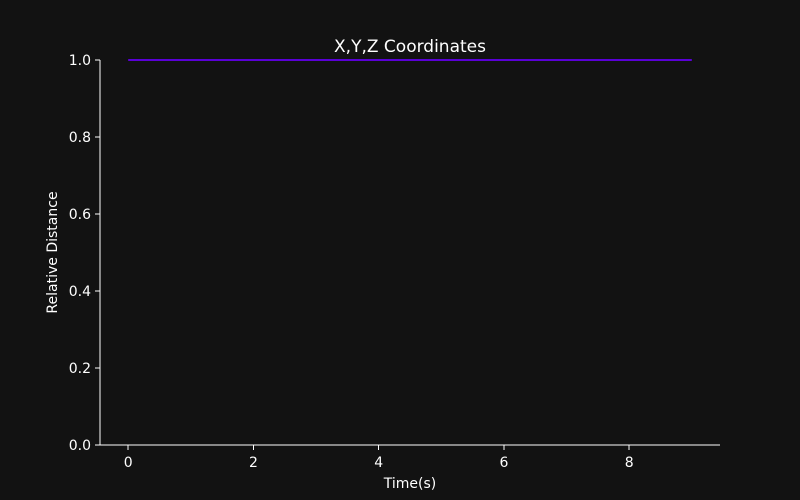  Describe the element at coordinates (53, 252) in the screenshot. I see `y-axis-label: Relative Distance` at that location.